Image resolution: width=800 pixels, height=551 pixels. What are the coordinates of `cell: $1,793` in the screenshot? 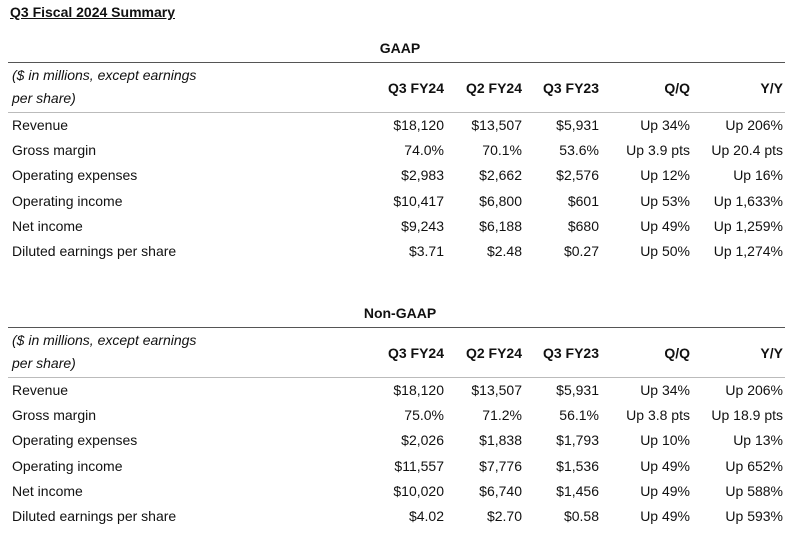 It's located at (577, 440).